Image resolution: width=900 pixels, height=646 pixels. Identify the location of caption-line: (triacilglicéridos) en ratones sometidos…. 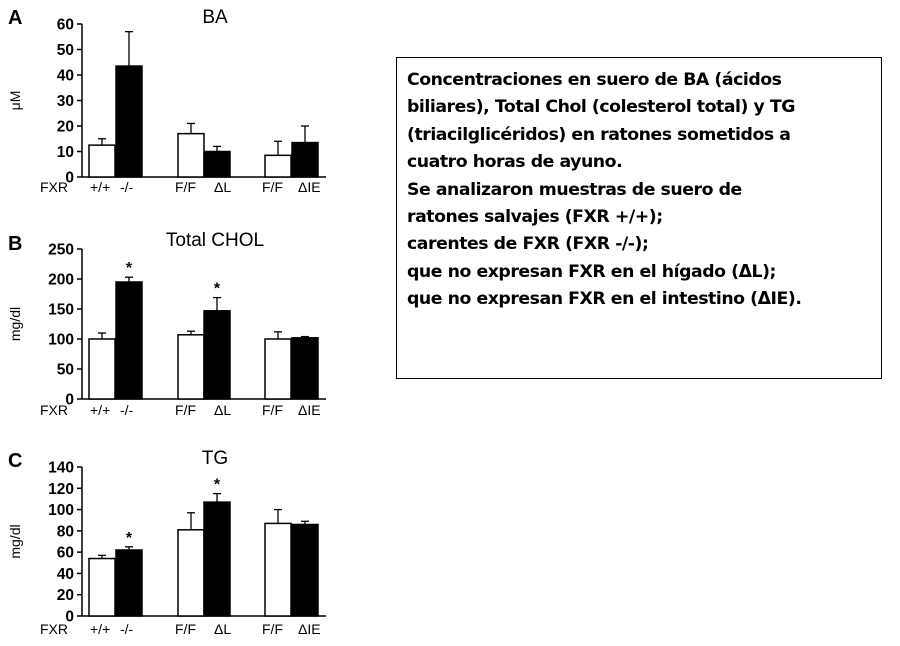
(599, 134).